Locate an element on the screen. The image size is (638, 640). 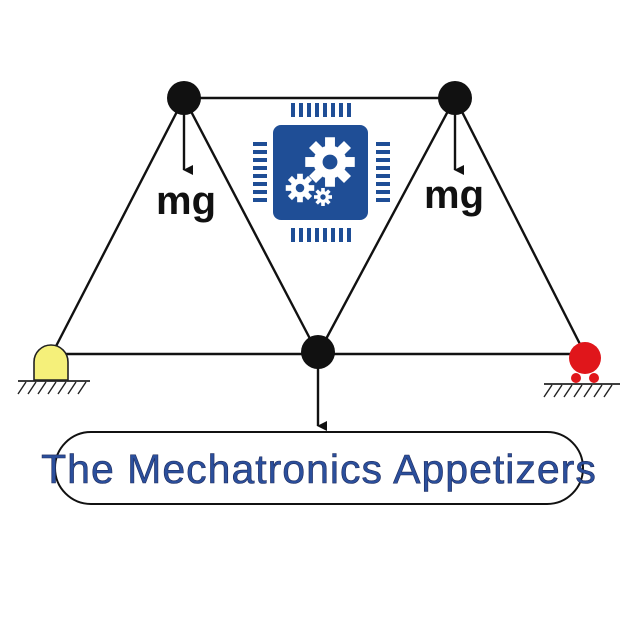
joint-bottom-center is located at coordinates (318, 352).